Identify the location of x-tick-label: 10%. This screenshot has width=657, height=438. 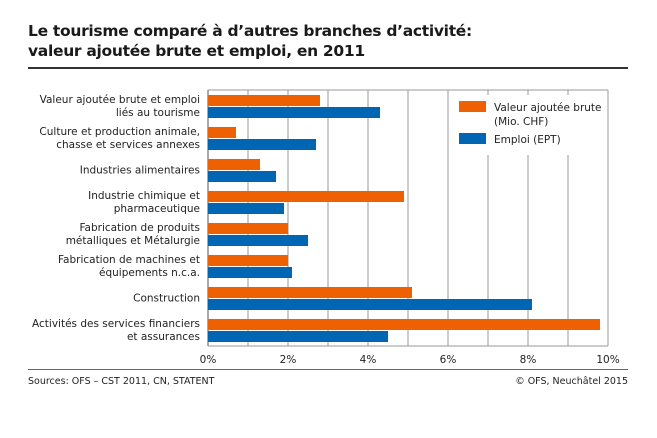
(607, 360).